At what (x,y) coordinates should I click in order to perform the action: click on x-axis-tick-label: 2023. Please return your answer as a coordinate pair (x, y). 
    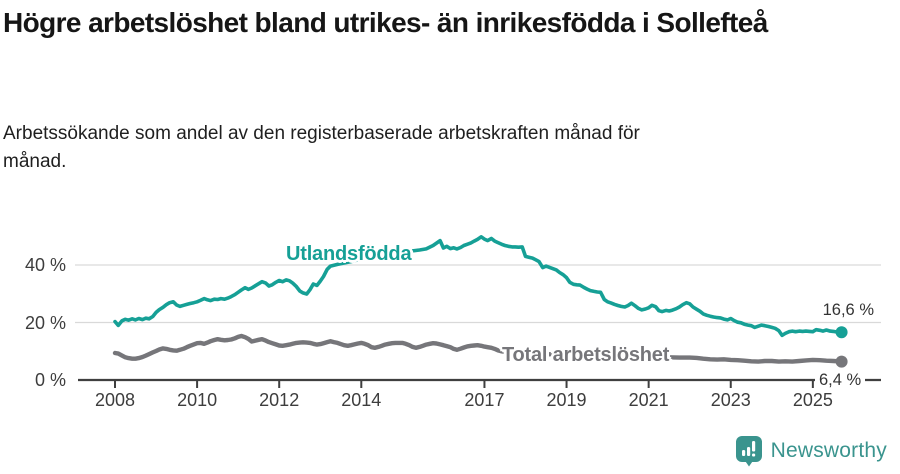
    Looking at the image, I should click on (730, 400).